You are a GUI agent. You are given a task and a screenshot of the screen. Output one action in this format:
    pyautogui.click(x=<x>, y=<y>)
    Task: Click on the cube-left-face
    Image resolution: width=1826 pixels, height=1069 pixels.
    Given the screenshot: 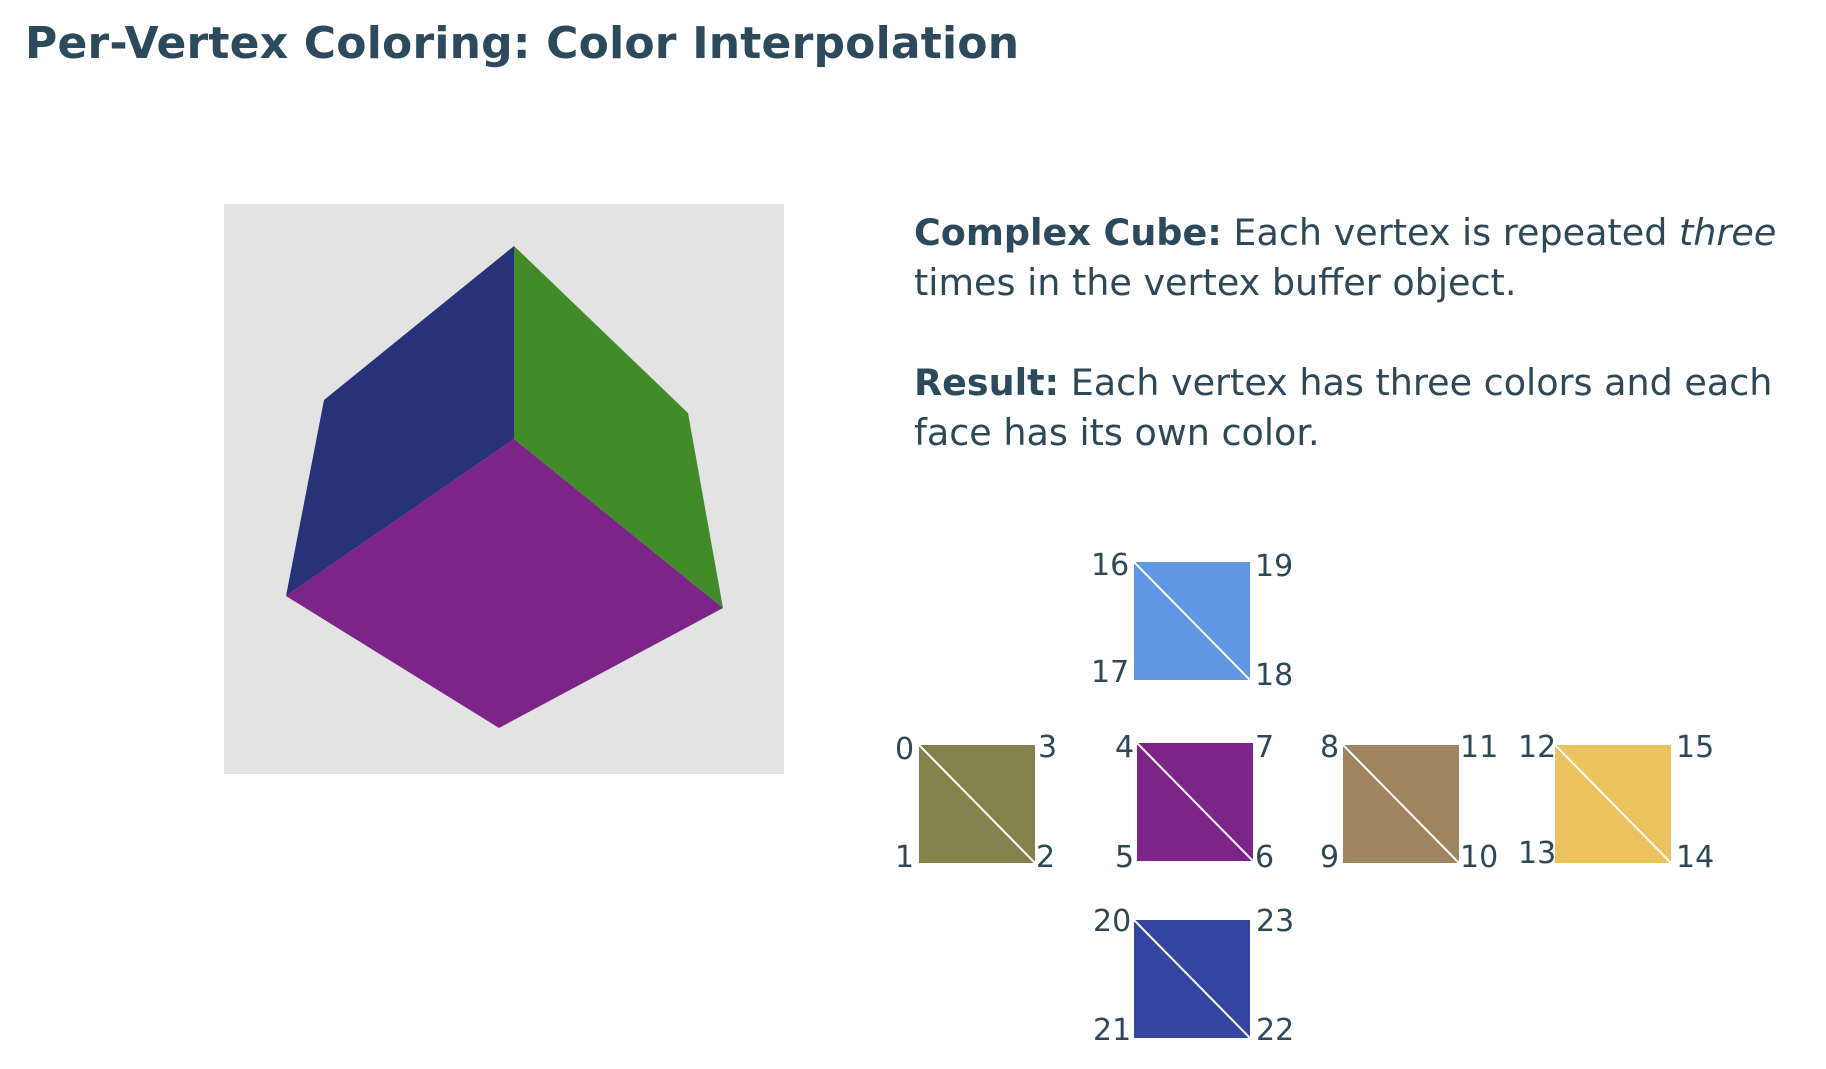 What is the action you would take?
    pyautogui.click(x=400, y=421)
    